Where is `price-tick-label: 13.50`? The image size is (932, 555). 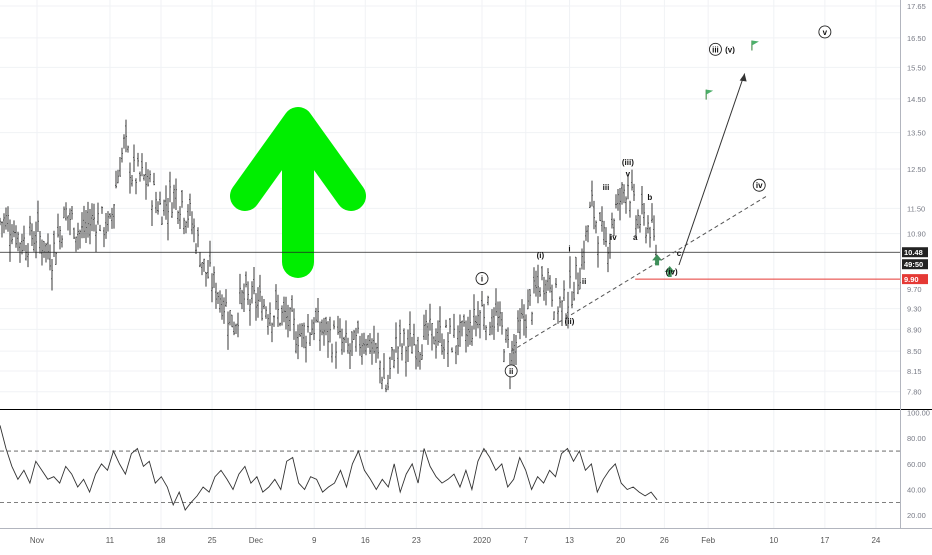 price-tick-label: 13.50 is located at coordinates (916, 133).